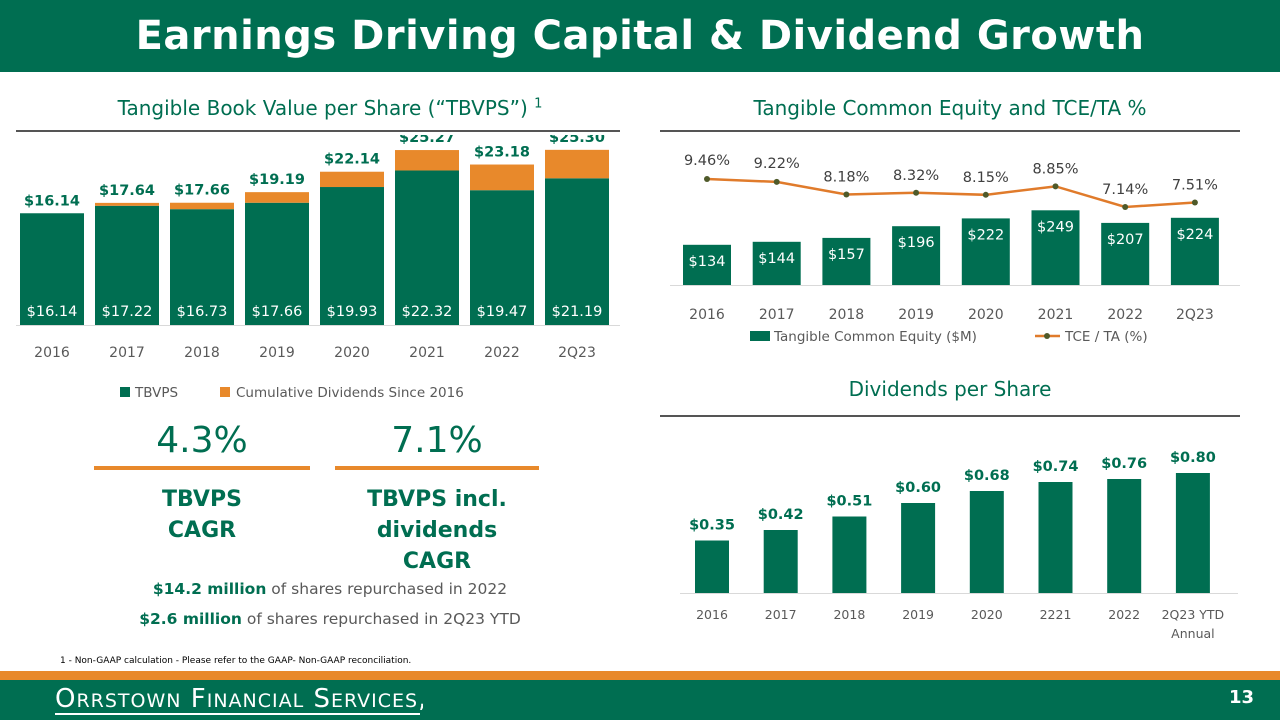  What do you see at coordinates (707, 161) in the screenshot?
I see `tce-ta-label: 9.46%` at bounding box center [707, 161].